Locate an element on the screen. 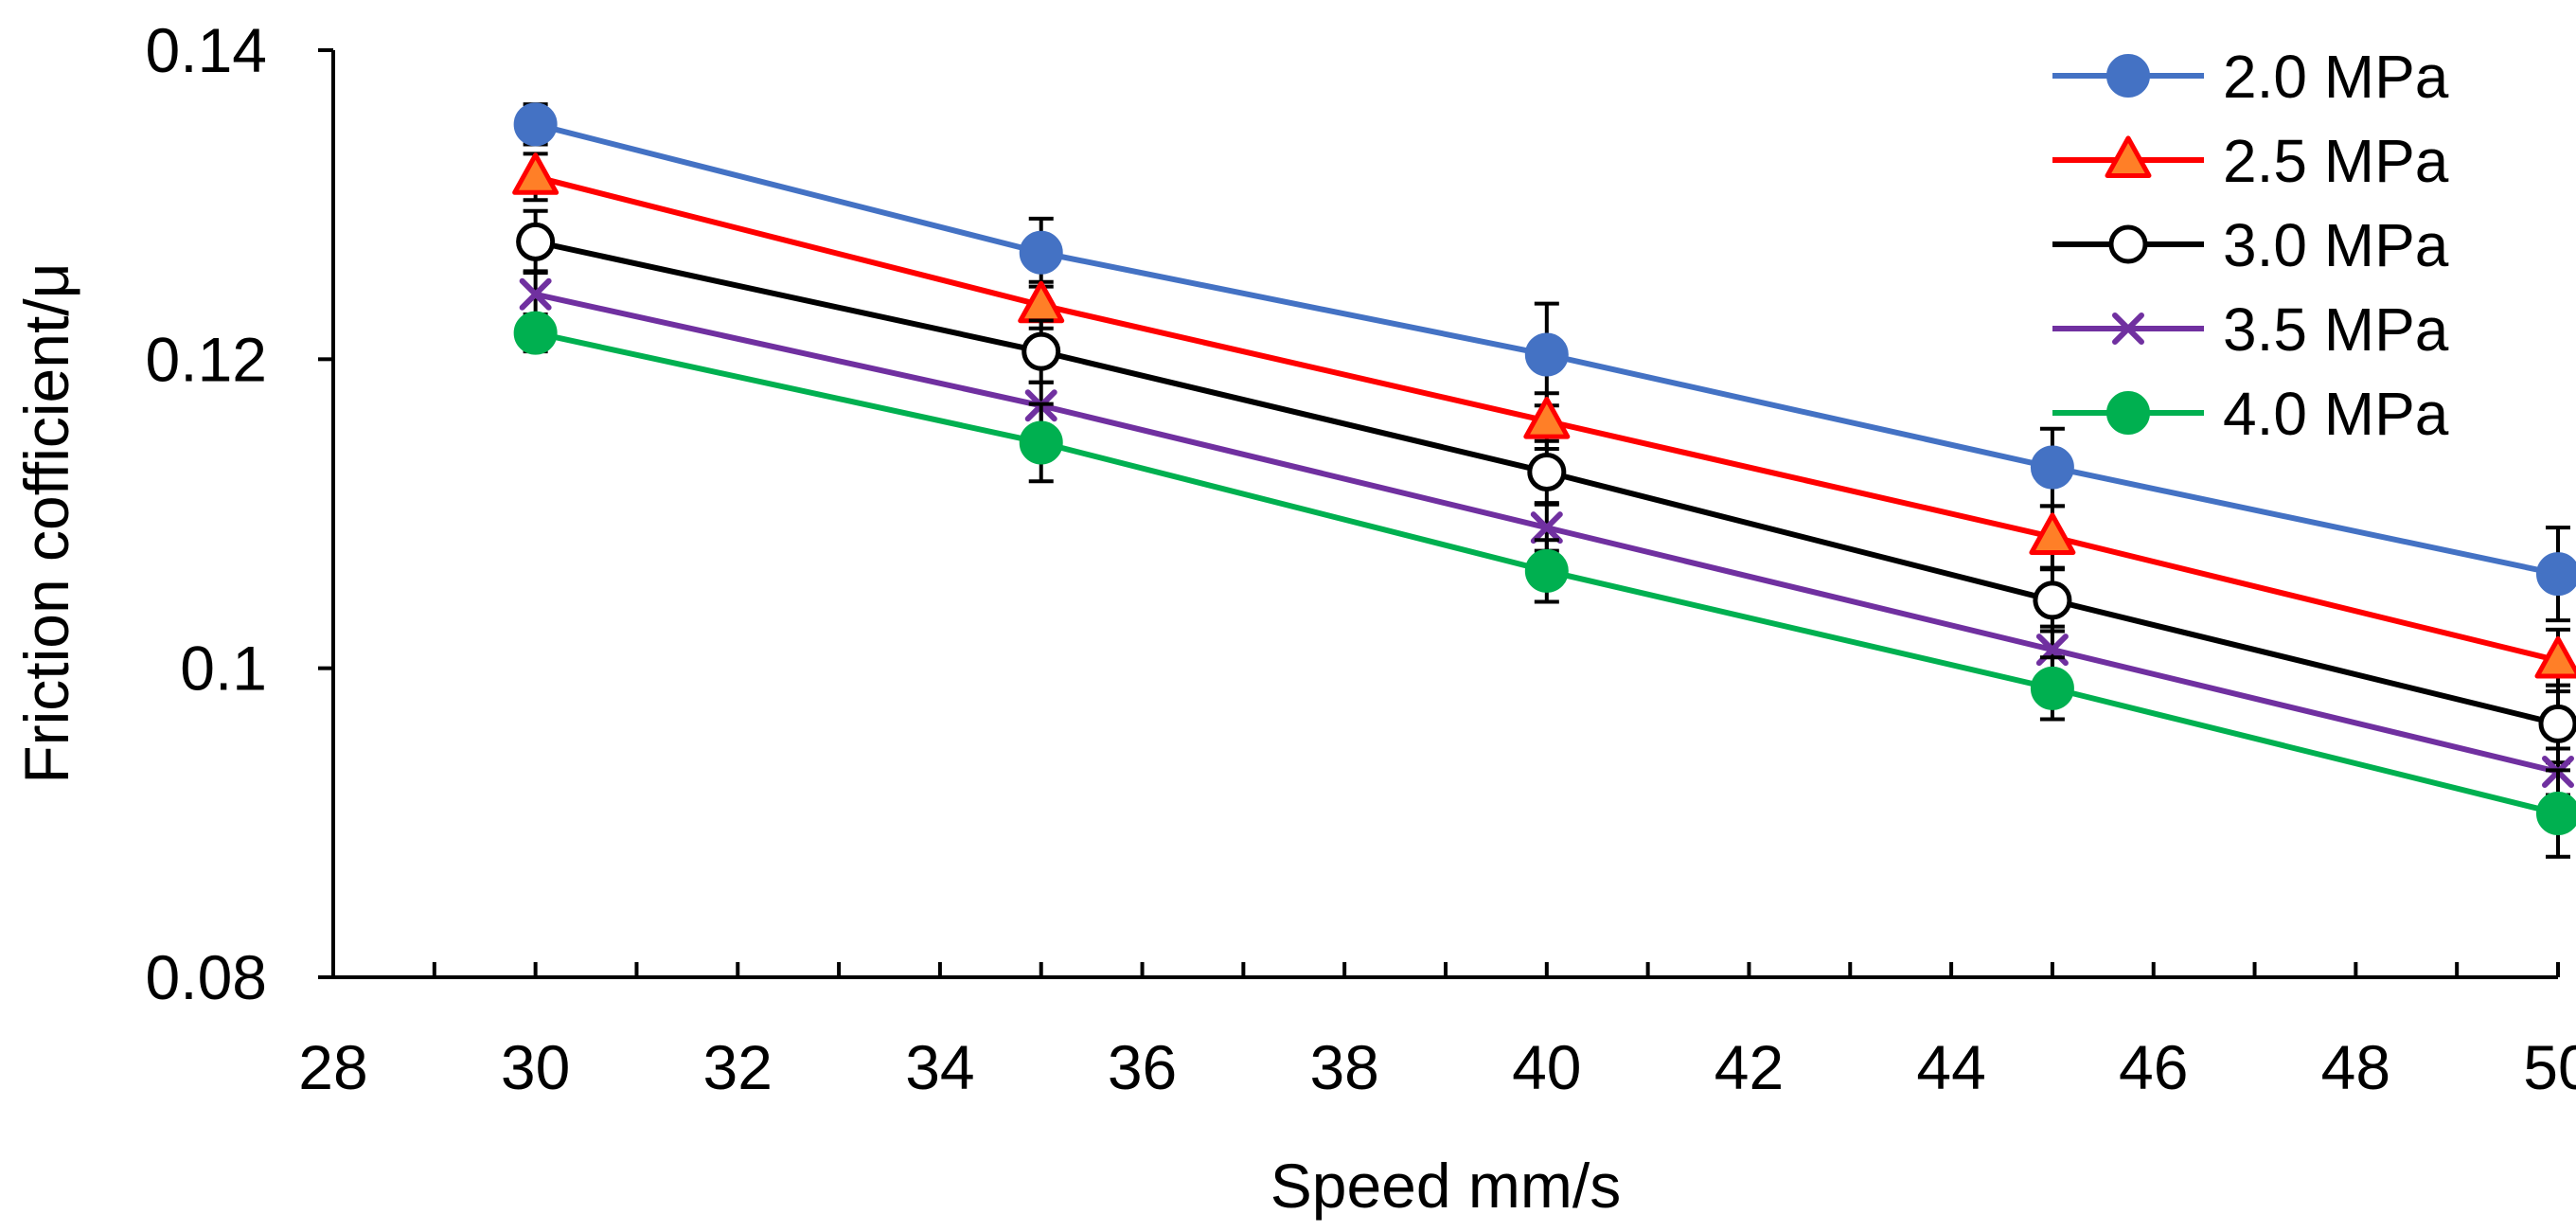 The width and height of the screenshot is (2576, 1232). legend-item: 4.0 MPa is located at coordinates (2250, 414).